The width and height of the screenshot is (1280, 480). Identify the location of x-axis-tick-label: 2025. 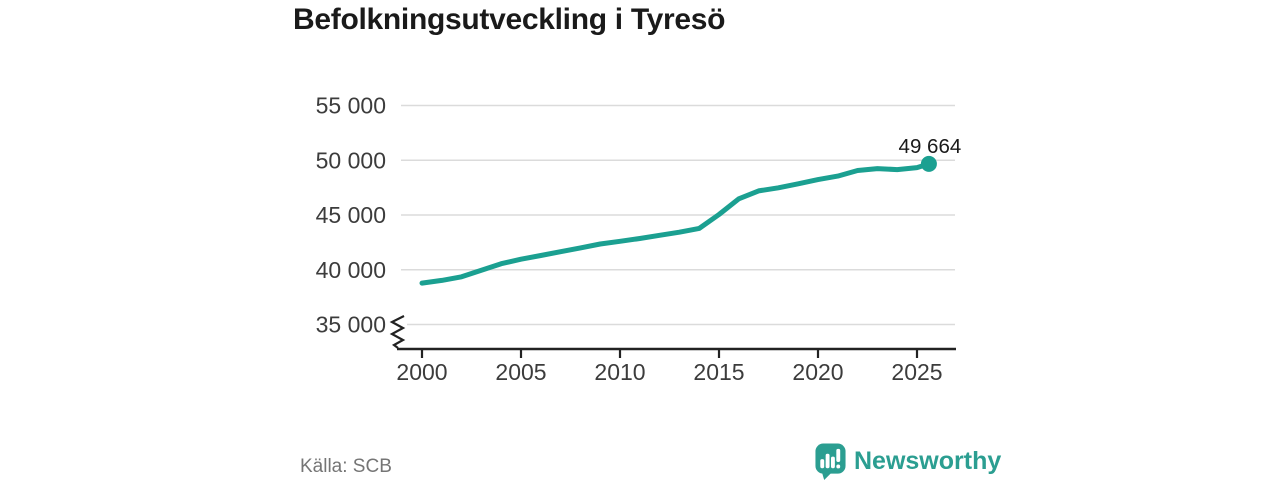
(916, 372).